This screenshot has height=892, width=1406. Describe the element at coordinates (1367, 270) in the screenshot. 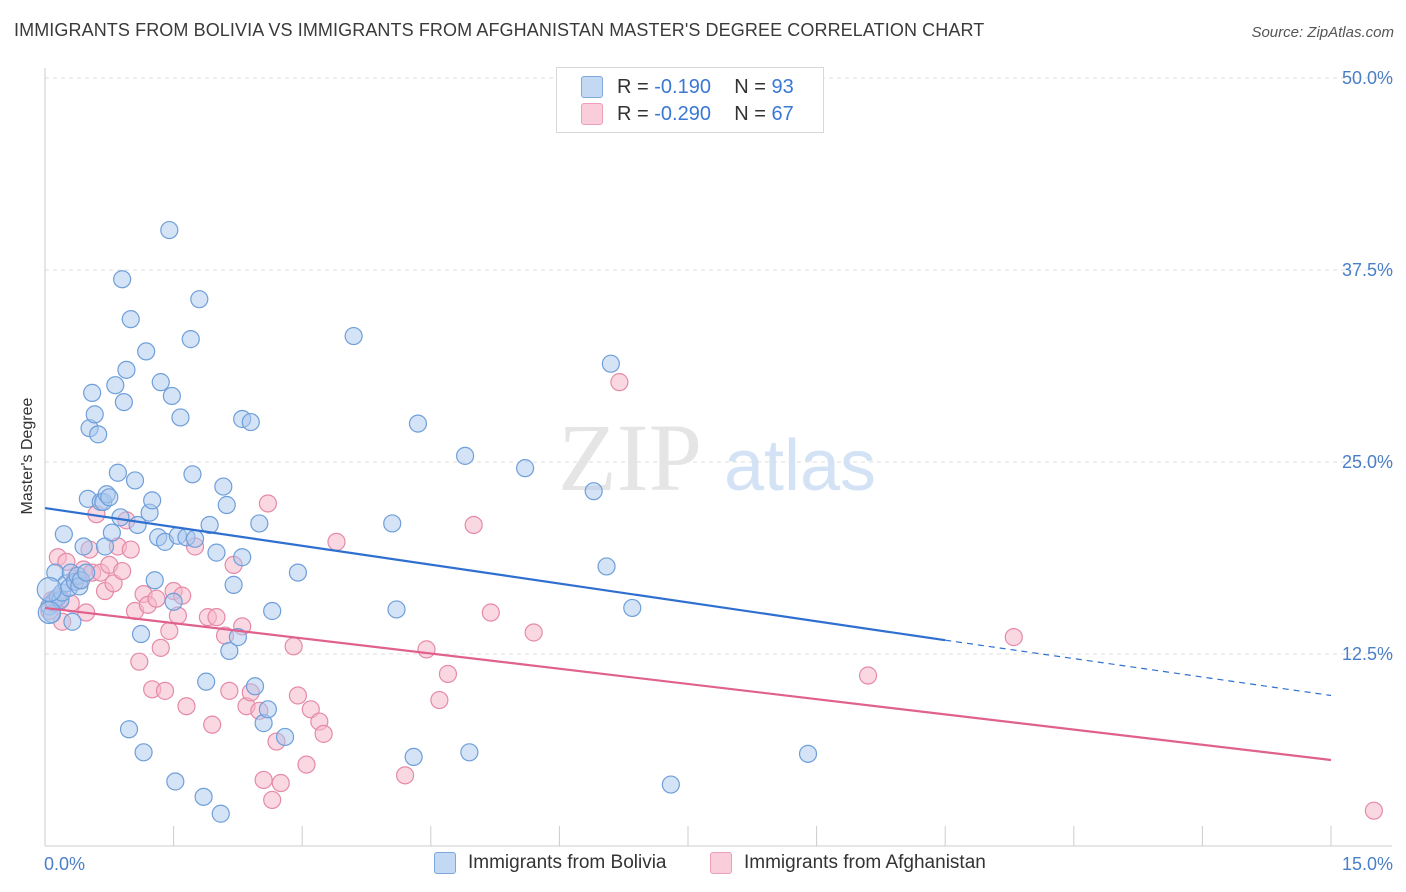

I see `y-tick-label: 37.5%` at that location.